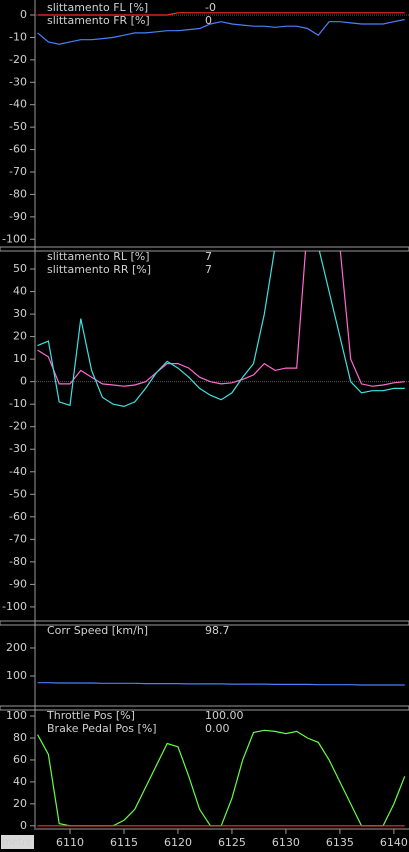 Image resolution: width=409 pixels, height=852 pixels. Describe the element at coordinates (99, 269) in the screenshot. I see `legend-name: slittamento RR [%]` at that location.